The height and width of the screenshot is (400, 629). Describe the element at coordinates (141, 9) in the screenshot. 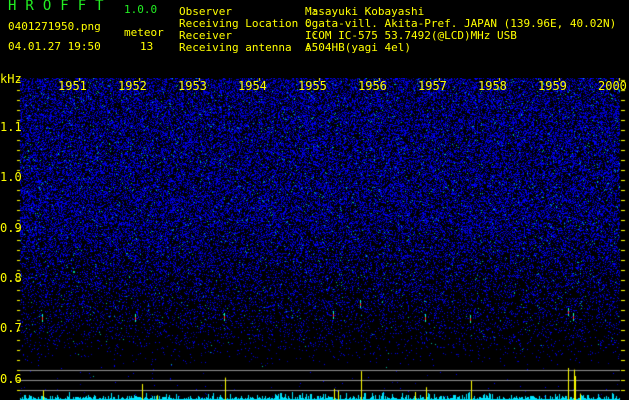

I see `app-version: 1.0.0` at that location.